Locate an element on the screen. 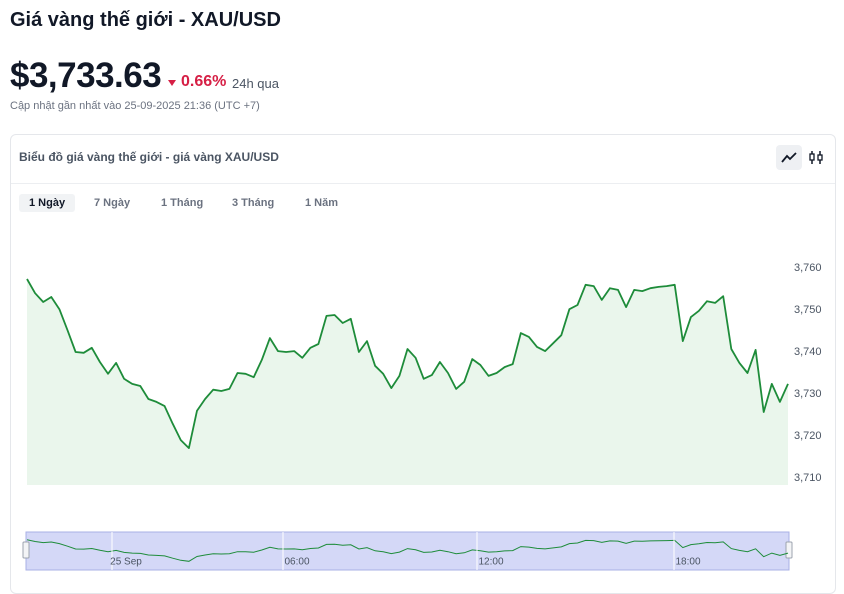  navigator is located at coordinates (407, 551).